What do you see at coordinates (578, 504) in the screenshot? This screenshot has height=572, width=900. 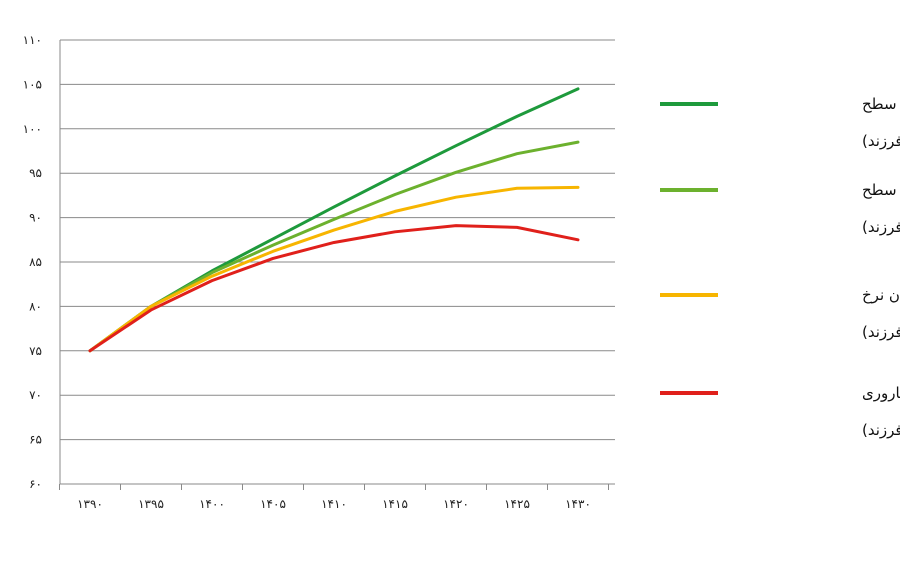 I see `x-tick-label: ۱۴۳۰` at bounding box center [578, 504].